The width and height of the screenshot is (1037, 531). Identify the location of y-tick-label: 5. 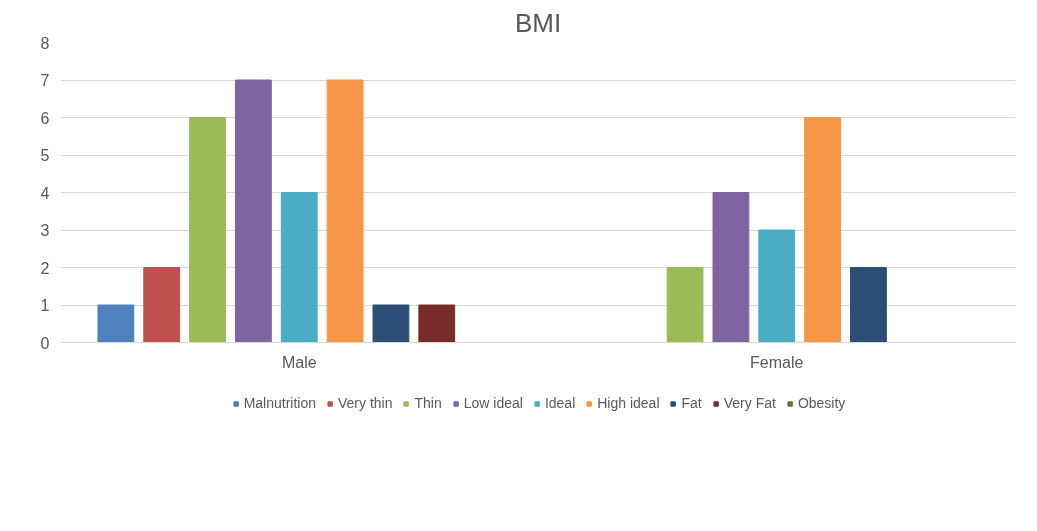
(45, 155).